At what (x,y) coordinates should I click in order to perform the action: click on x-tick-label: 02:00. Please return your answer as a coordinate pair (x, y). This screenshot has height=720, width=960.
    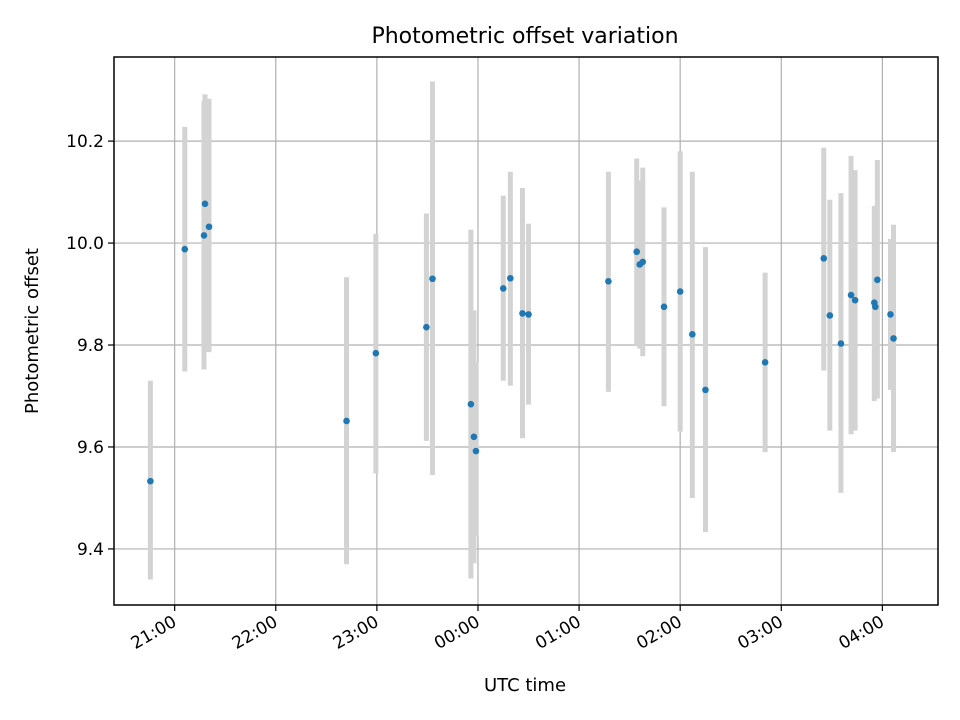
    Looking at the image, I should click on (659, 633).